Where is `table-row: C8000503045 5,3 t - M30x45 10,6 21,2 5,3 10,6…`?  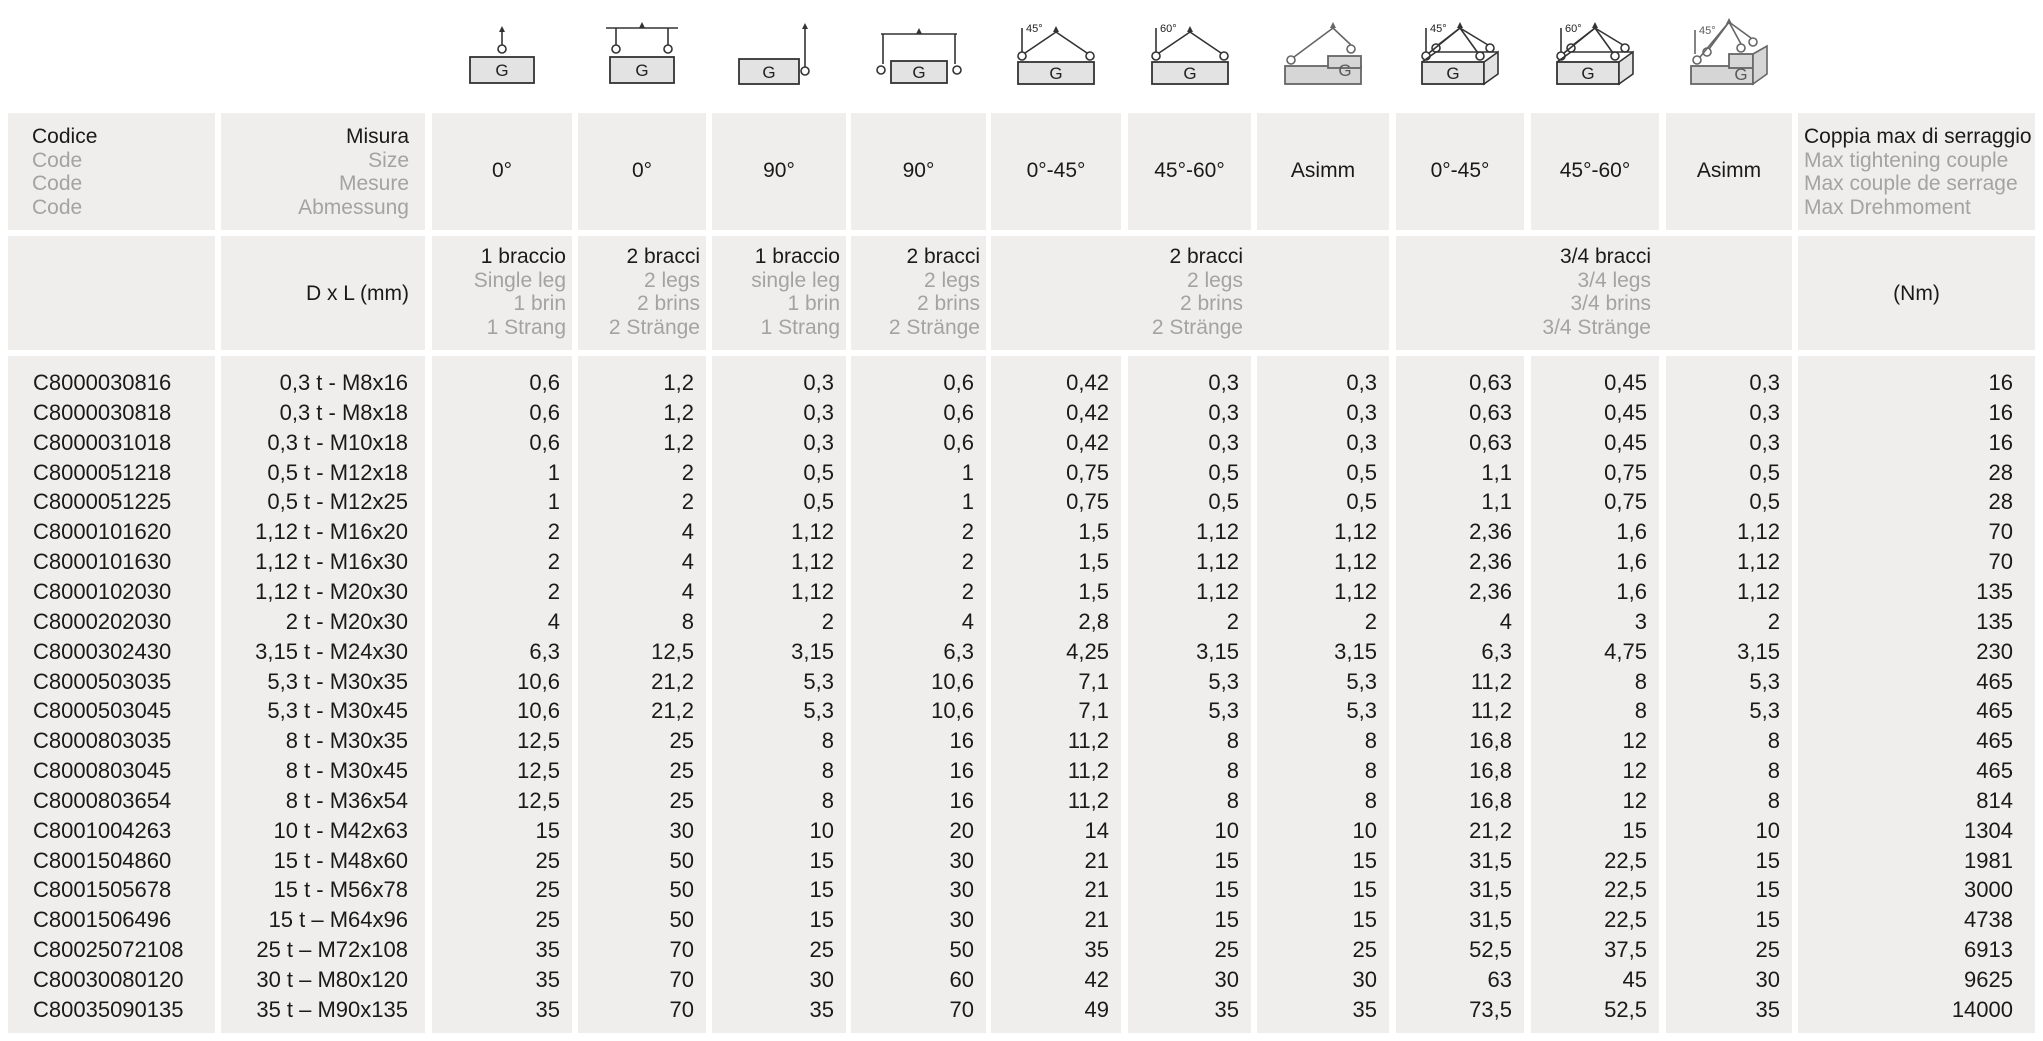 table-row: C8000503045 5,3 t - M30x45 10,6 21,2 5,3 10,6… is located at coordinates (1021, 711).